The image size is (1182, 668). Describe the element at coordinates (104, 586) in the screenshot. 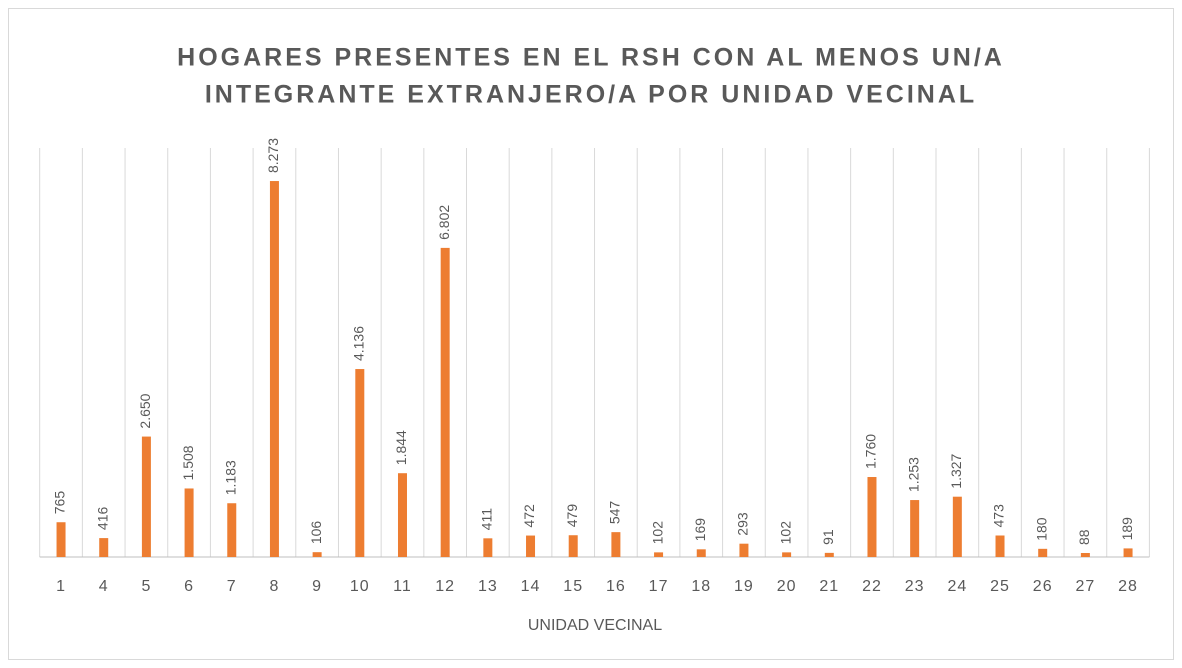

I see `x-tick-label: 4` at that location.